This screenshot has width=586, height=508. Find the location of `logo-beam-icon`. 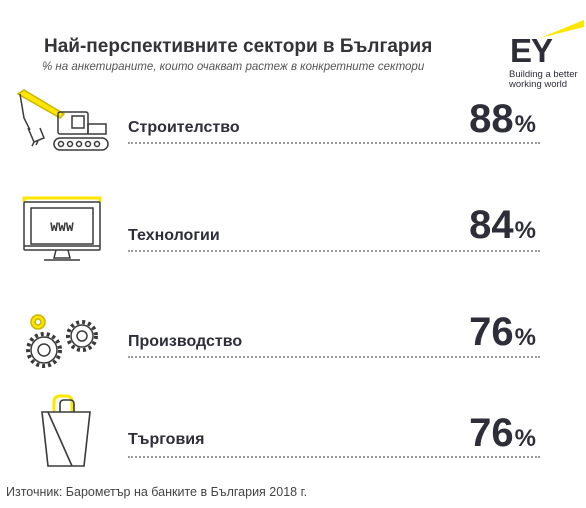

logo-beam-icon is located at coordinates (562, 29).